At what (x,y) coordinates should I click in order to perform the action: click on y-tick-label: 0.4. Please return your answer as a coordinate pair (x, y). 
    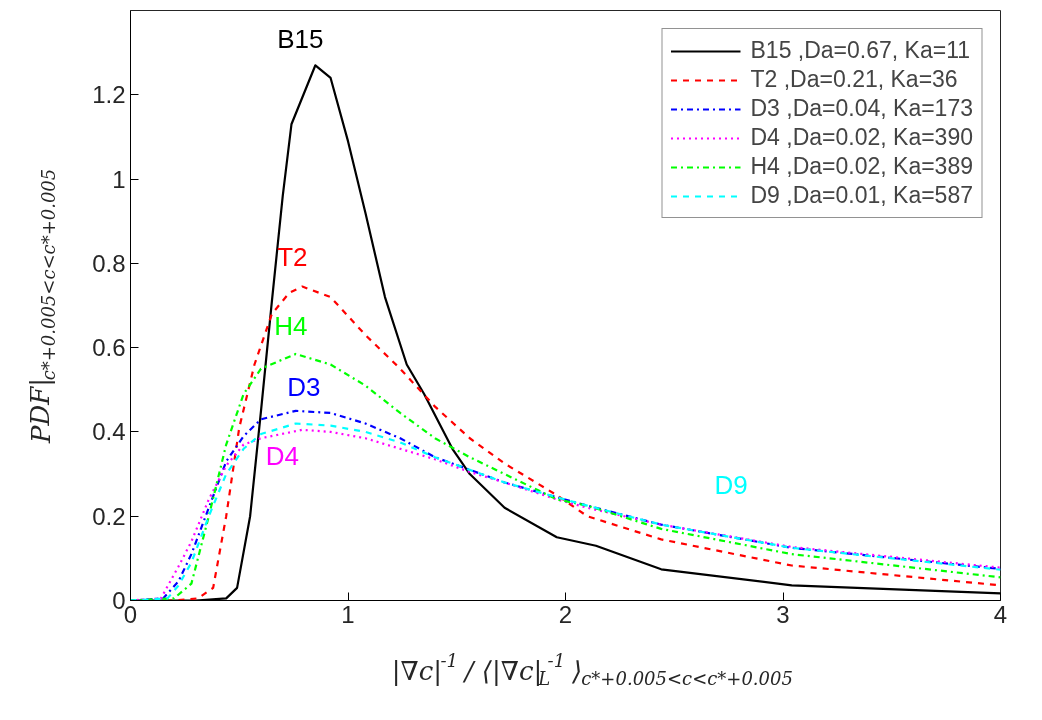
    Looking at the image, I should click on (109, 432).